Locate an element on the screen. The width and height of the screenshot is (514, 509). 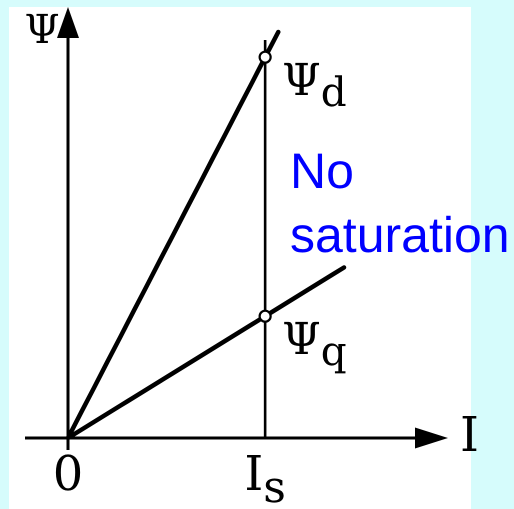
annotation: No saturation is located at coordinates (400, 203).